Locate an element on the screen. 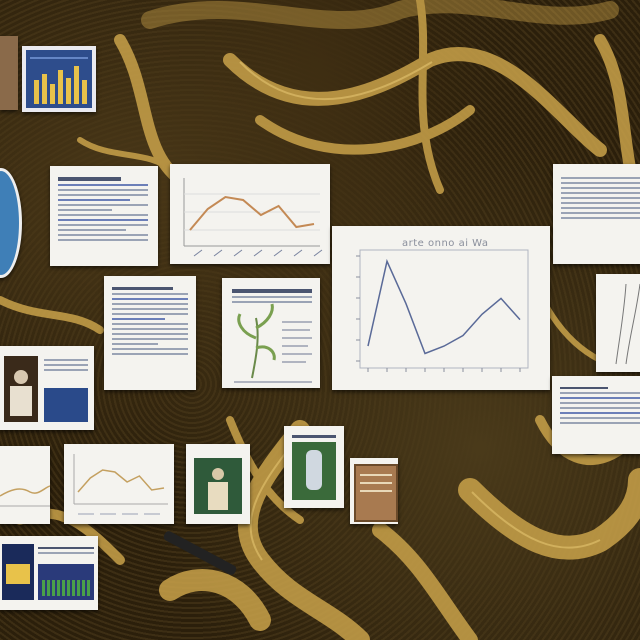 This screenshot has width=640, height=640. main-chart-series-line is located at coordinates (444, 306).